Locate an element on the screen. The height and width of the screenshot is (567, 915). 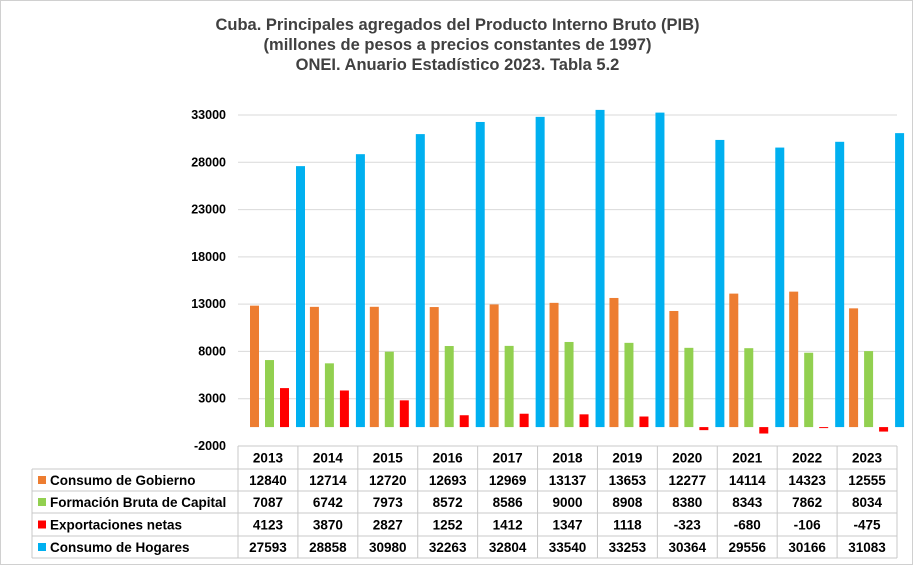
x-tick-label: 2020 is located at coordinates (687, 458).